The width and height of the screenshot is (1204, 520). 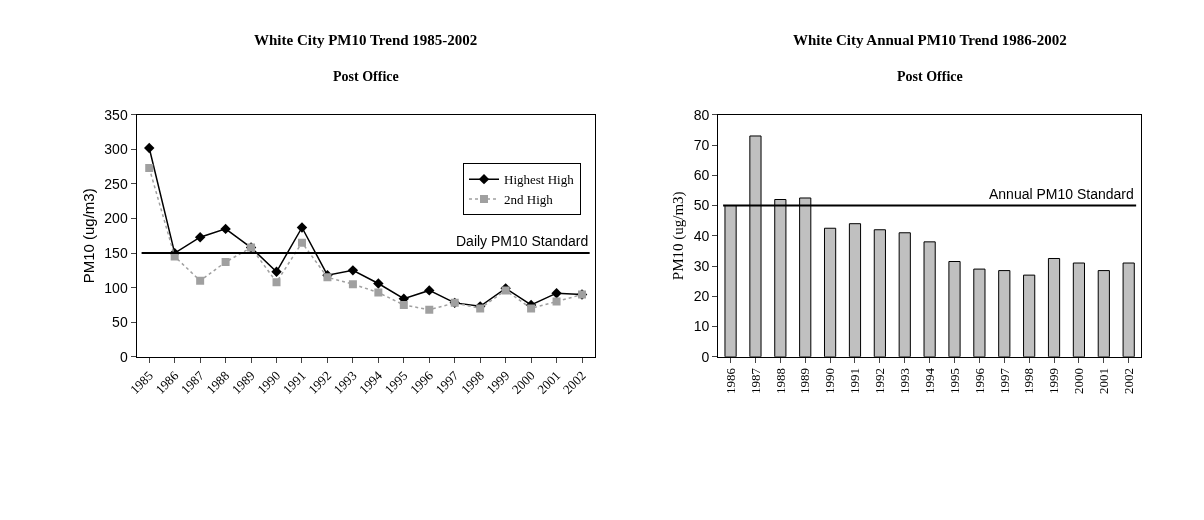 I want to click on legend-label: 2nd High, so click(x=529, y=200).